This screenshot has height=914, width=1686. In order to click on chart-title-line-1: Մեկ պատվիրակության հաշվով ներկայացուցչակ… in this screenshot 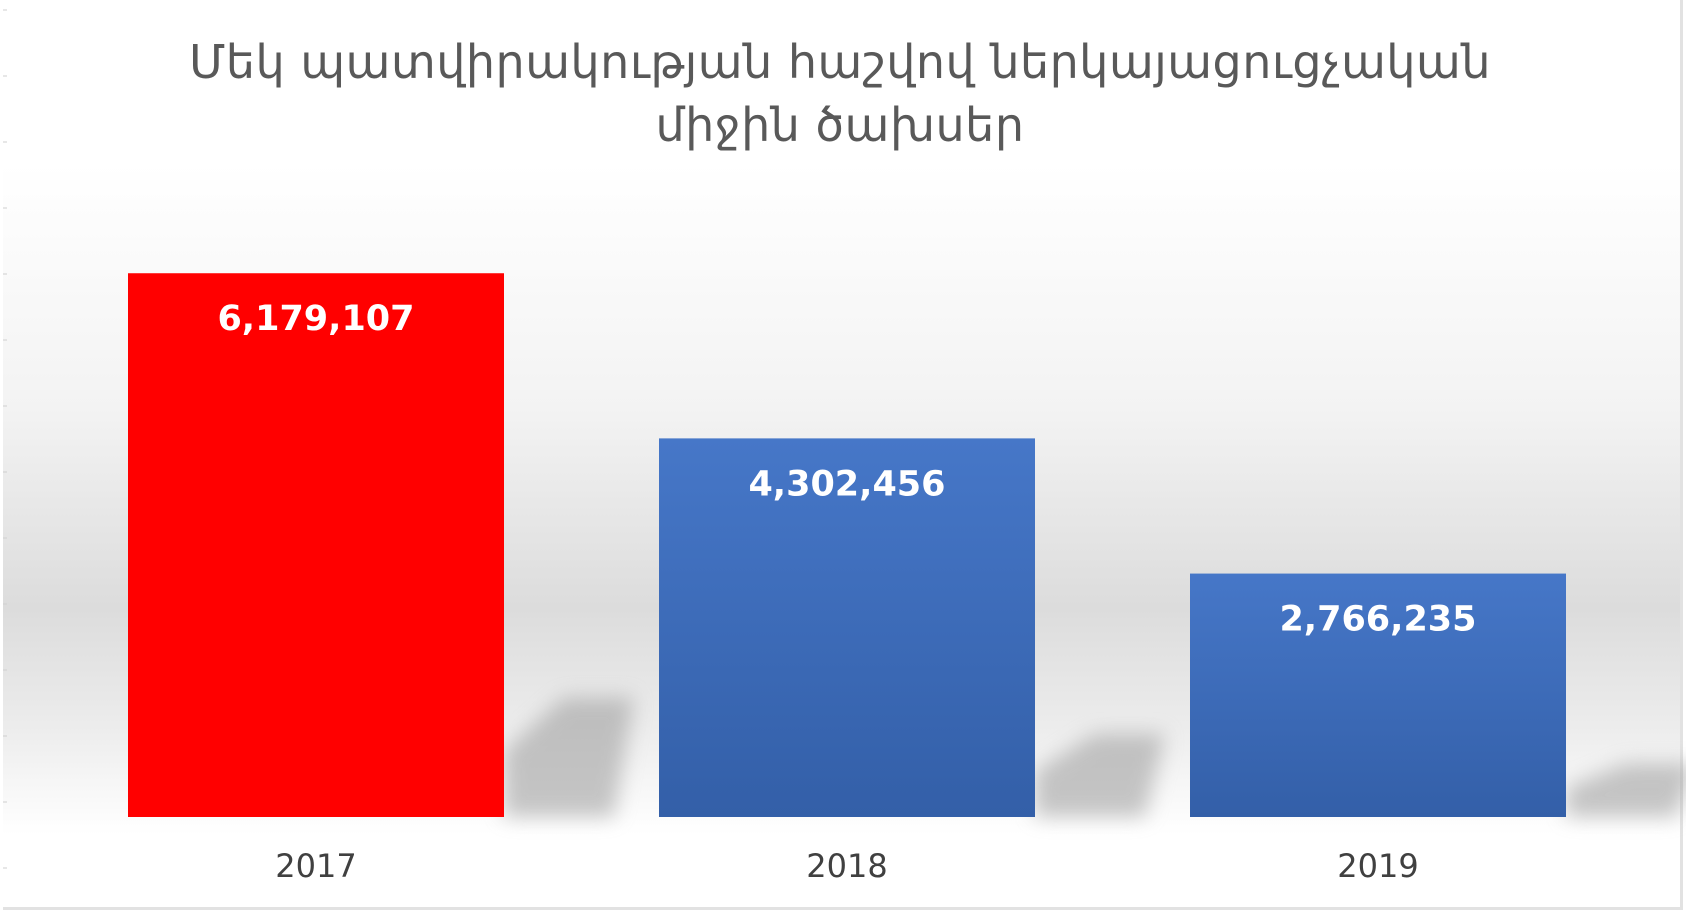, I will do `click(840, 62)`.